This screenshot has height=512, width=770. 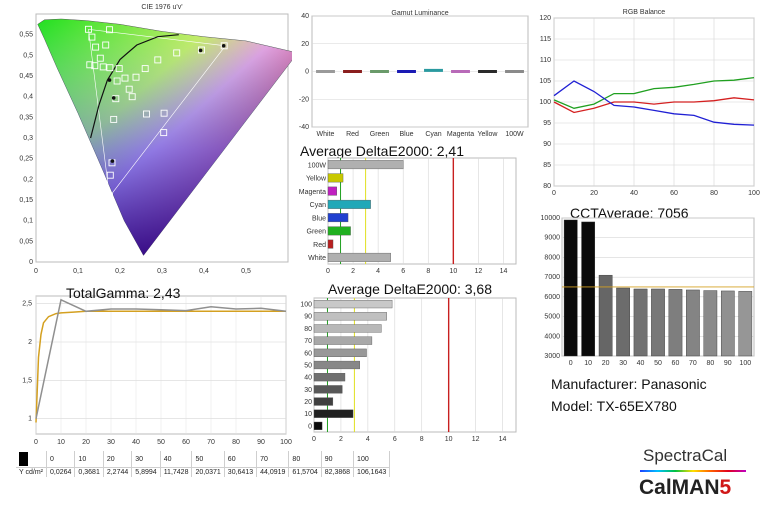 I want to click on x-tick-label: 20, so click(x=606, y=363).